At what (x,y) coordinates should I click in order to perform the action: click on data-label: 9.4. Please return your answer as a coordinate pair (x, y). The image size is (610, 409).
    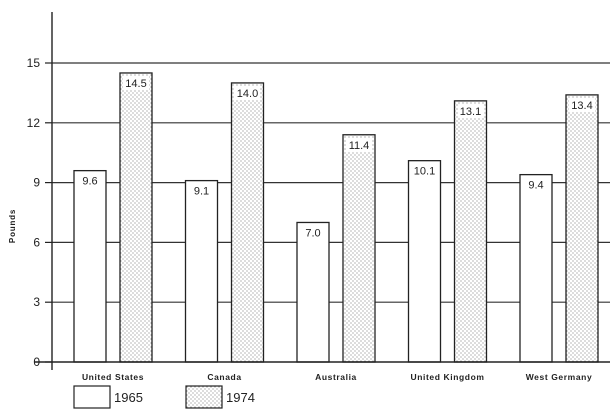
    Looking at the image, I should click on (535, 186).